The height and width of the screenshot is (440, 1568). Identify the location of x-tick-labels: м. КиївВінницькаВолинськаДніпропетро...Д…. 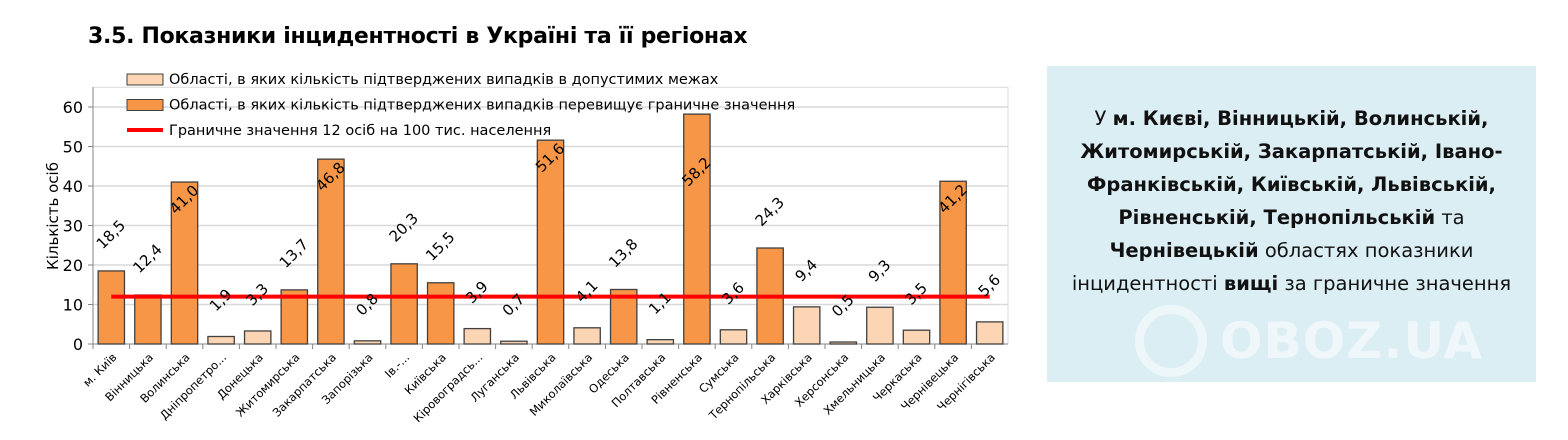
(539, 387).